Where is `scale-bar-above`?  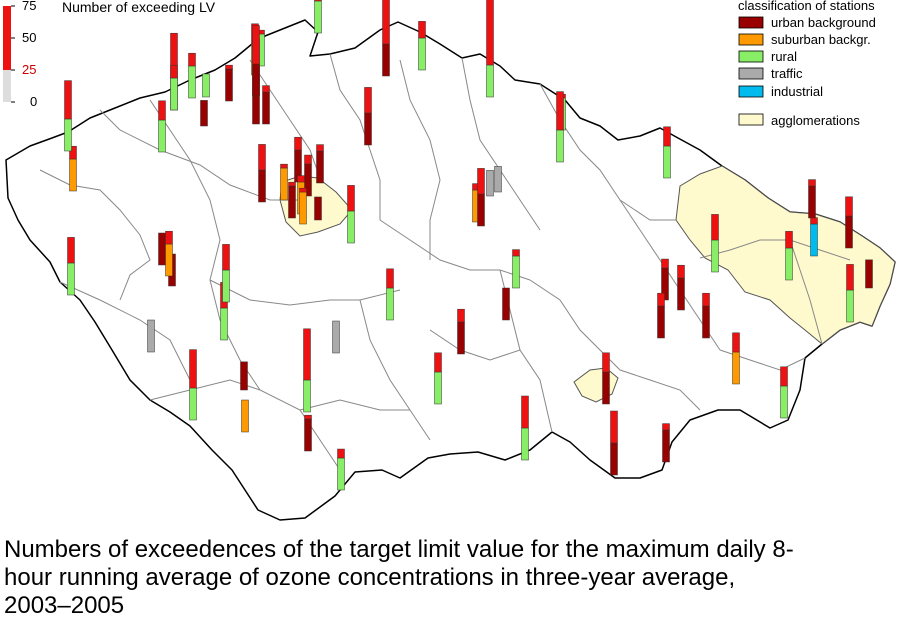
scale-bar-above is located at coordinates (7, 38).